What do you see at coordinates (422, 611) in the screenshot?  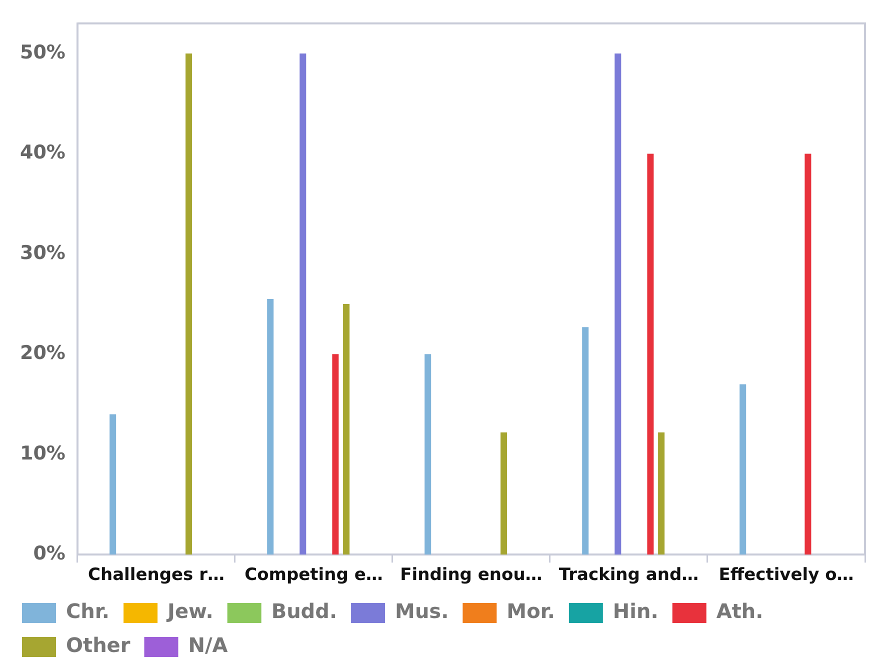 I see `legend-label: Mus.` at bounding box center [422, 611].